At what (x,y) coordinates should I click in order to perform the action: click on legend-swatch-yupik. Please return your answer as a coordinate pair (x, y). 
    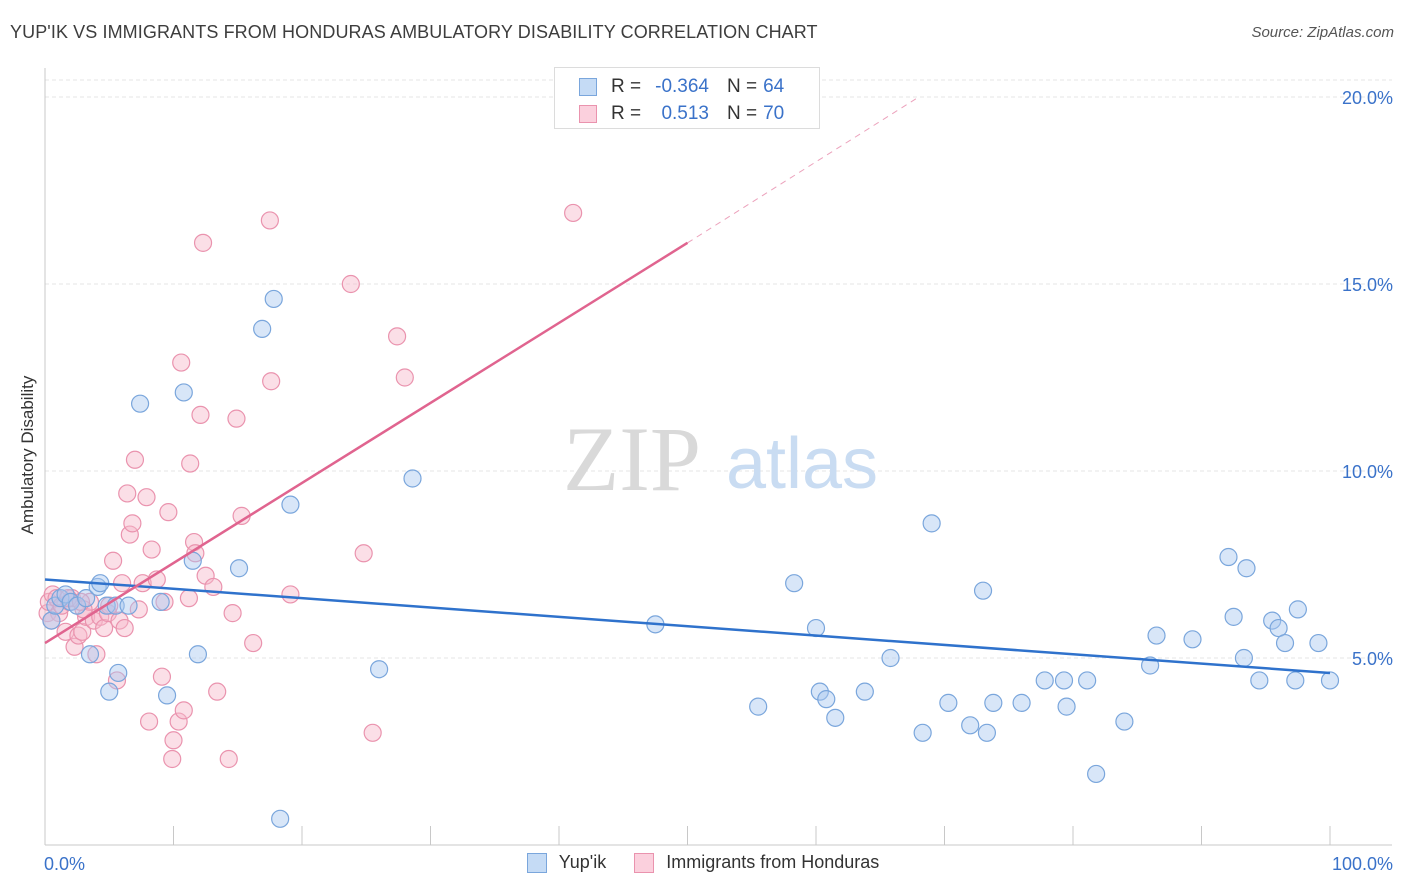
    Looking at the image, I should click on (588, 87).